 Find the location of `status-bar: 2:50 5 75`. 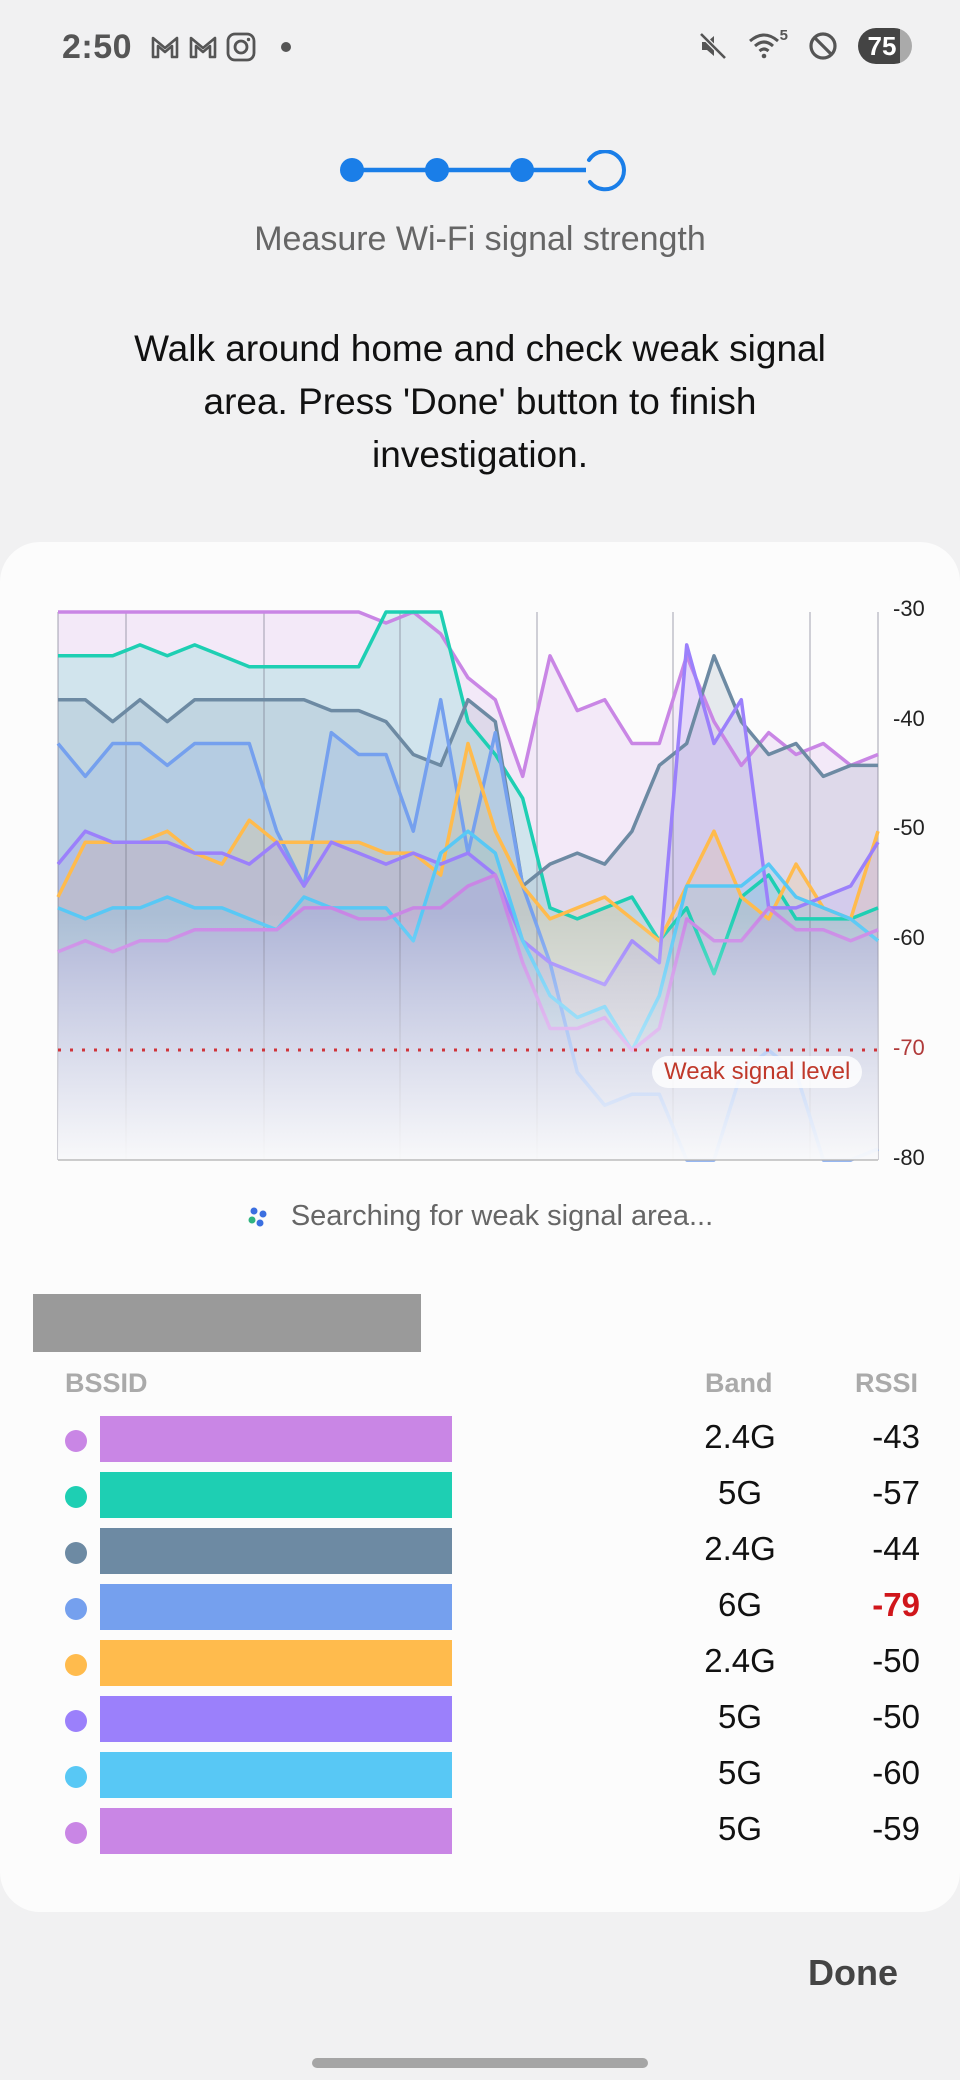

status-bar: 2:50 5 75 is located at coordinates (480, 50).